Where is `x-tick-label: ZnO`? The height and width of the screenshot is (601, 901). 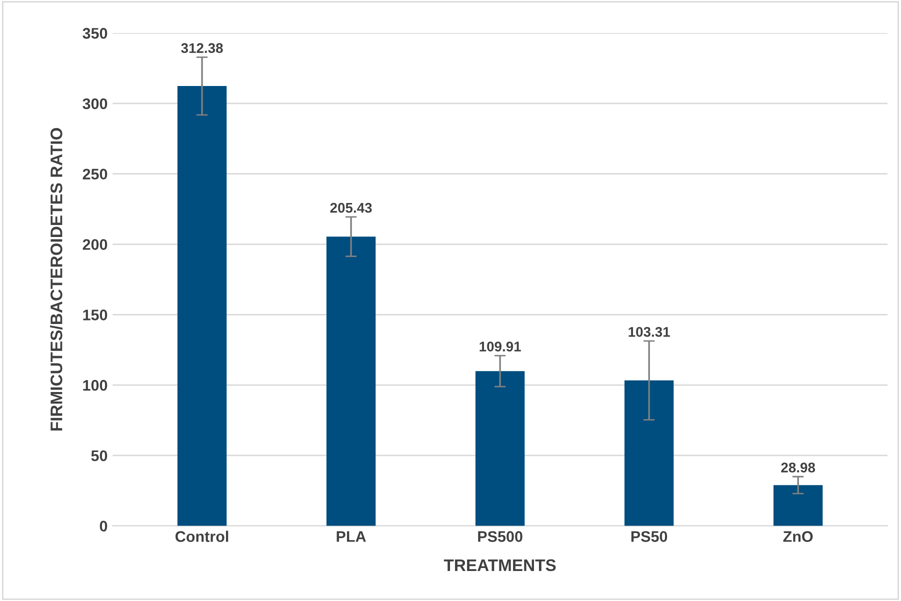 x-tick-label: ZnO is located at coordinates (798, 536).